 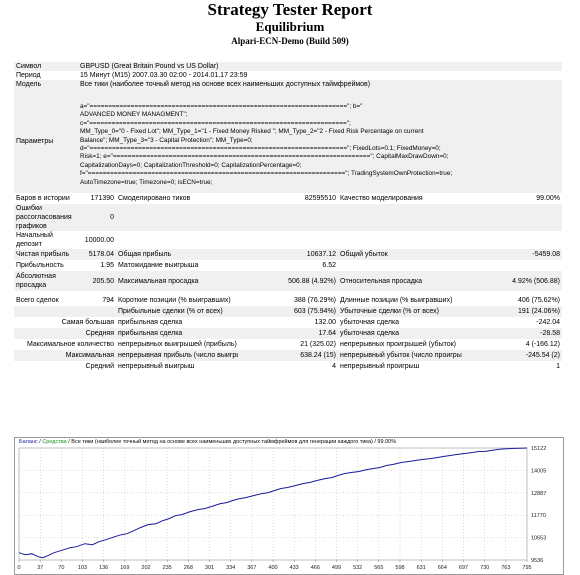 I want to click on largest-profit-label: прибыльная сделка, so click(x=150, y=322).